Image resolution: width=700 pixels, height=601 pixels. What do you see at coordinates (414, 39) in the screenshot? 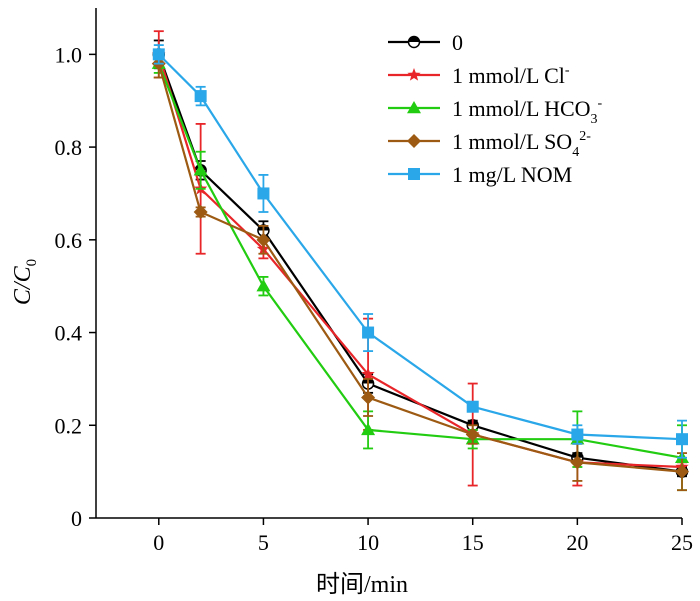
I see `legend-marker-fill` at bounding box center [414, 39].